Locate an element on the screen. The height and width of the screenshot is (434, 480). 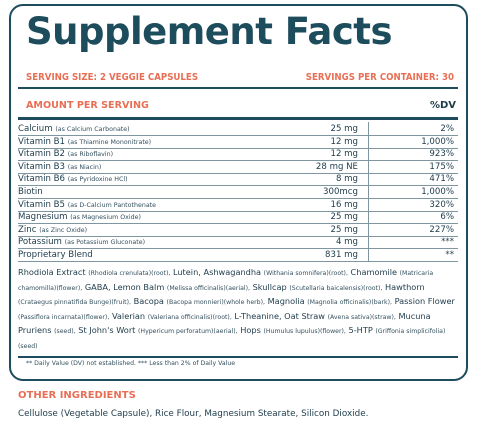
nutrient-label: Magnesium is located at coordinates (43, 217).